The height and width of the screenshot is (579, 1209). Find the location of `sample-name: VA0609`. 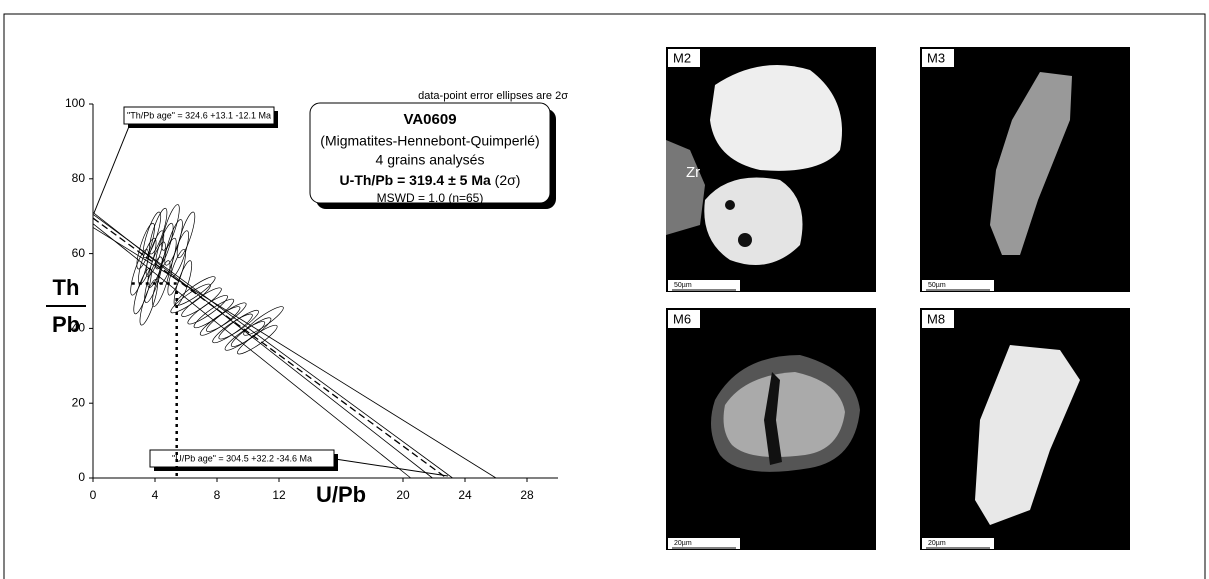

sample-name: VA0609 is located at coordinates (429, 119).